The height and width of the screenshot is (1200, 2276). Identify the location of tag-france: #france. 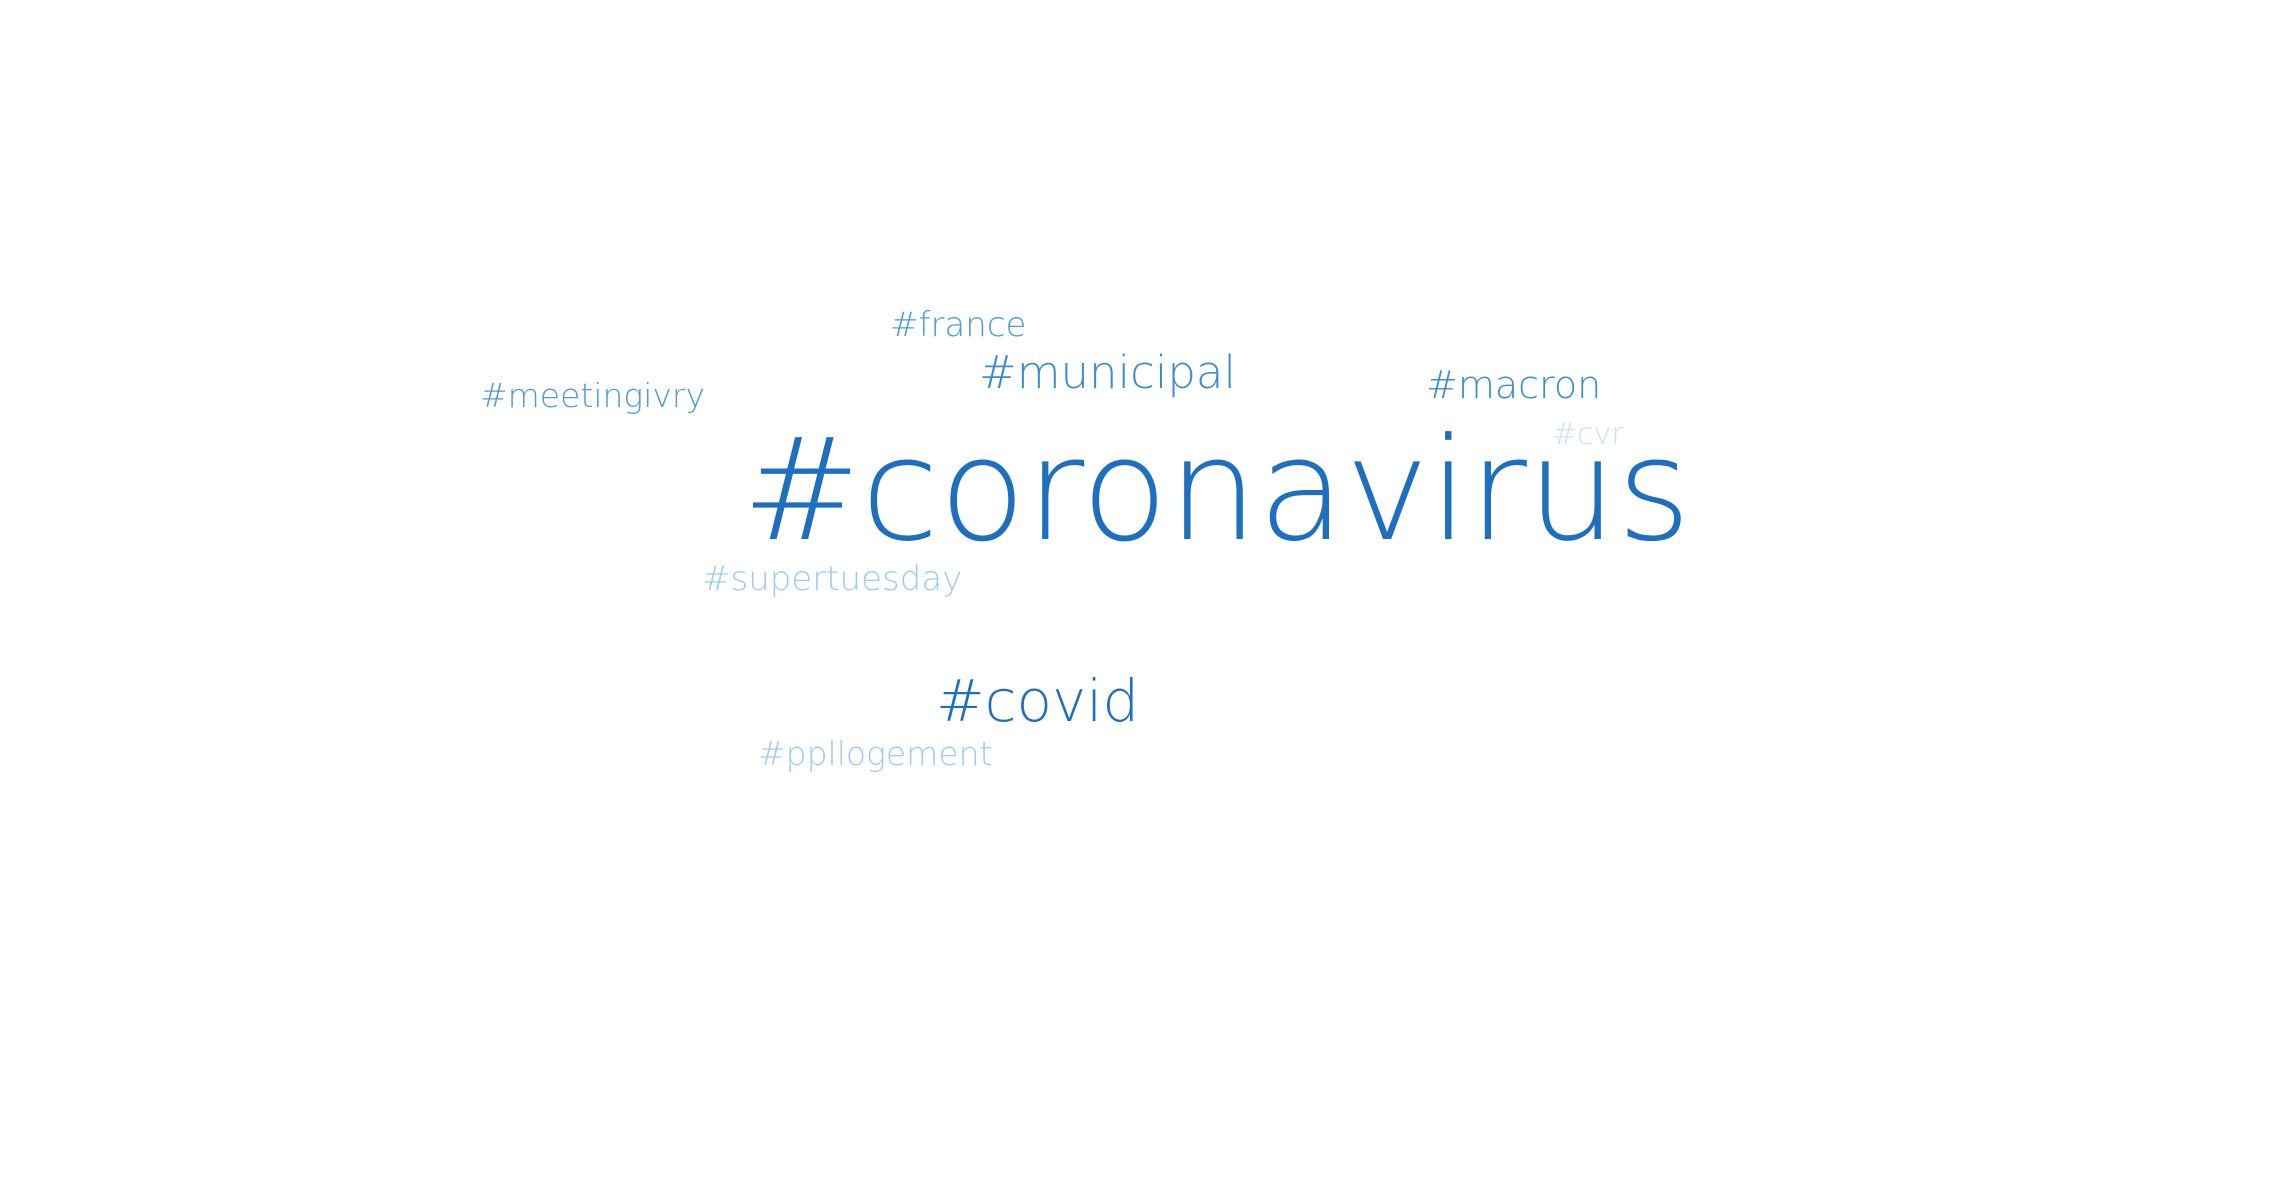
(958, 325).